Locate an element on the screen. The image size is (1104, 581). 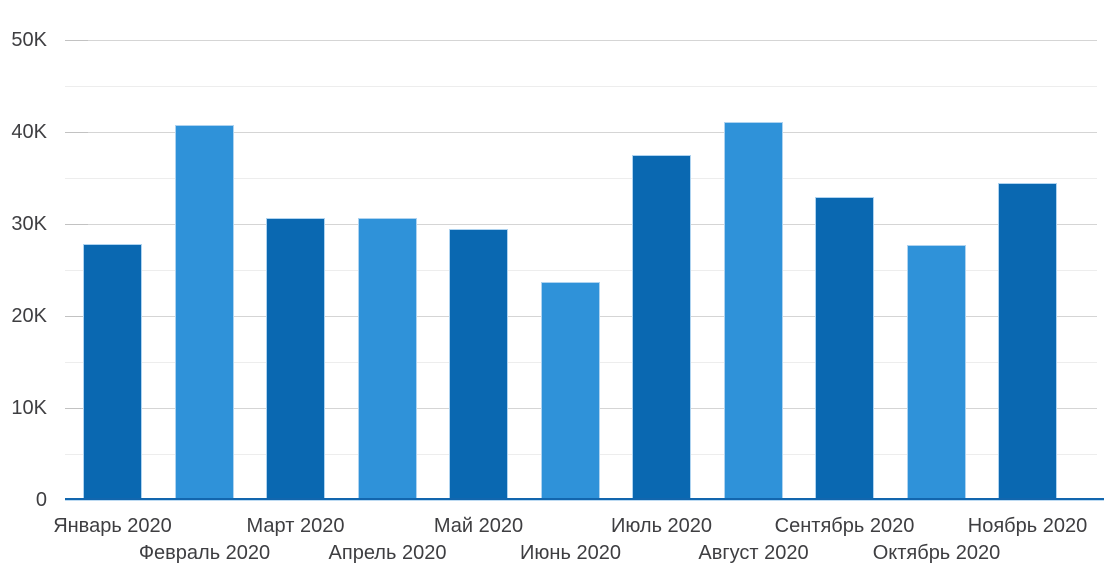
bar-11-ноябрь-2020 is located at coordinates (1027, 341).